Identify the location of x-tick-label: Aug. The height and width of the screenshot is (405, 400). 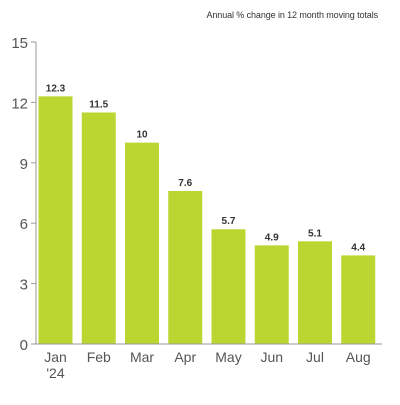
(358, 357).